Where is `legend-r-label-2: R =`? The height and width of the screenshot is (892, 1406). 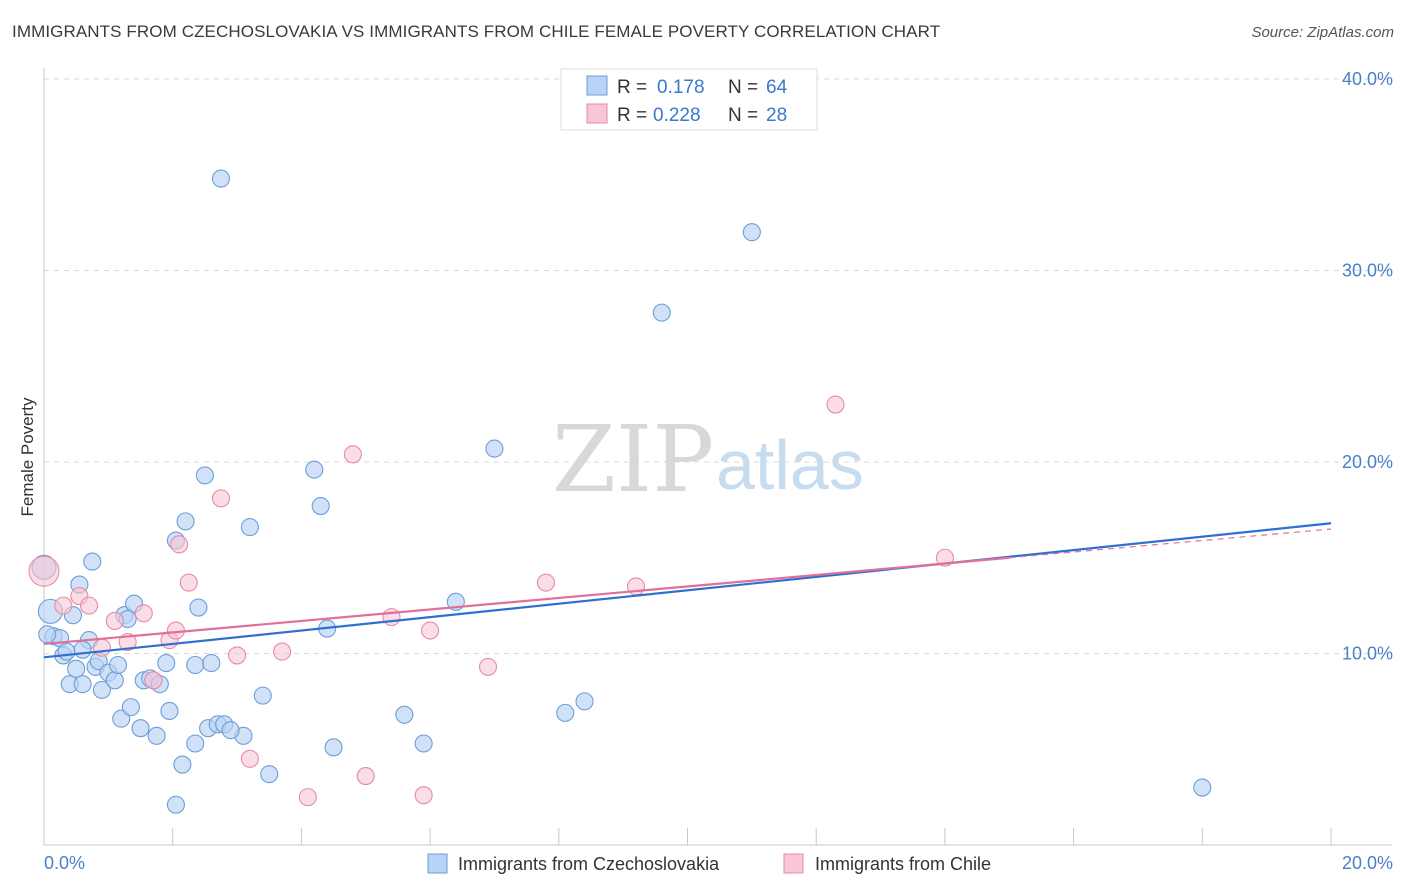
legend-r-label-2: R = is located at coordinates (632, 115).